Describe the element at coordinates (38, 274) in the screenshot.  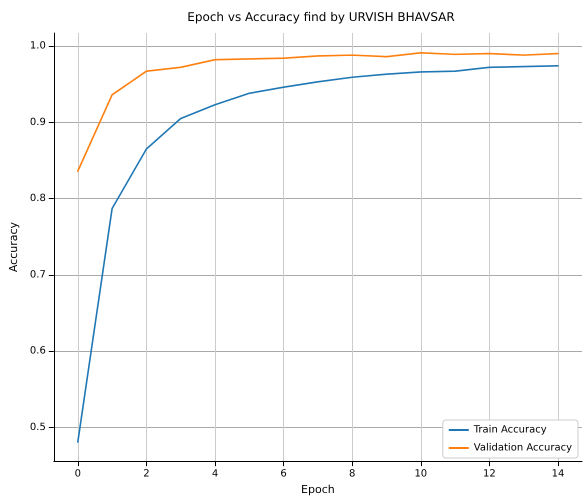
I see `y-tick-label: 0.7` at that location.